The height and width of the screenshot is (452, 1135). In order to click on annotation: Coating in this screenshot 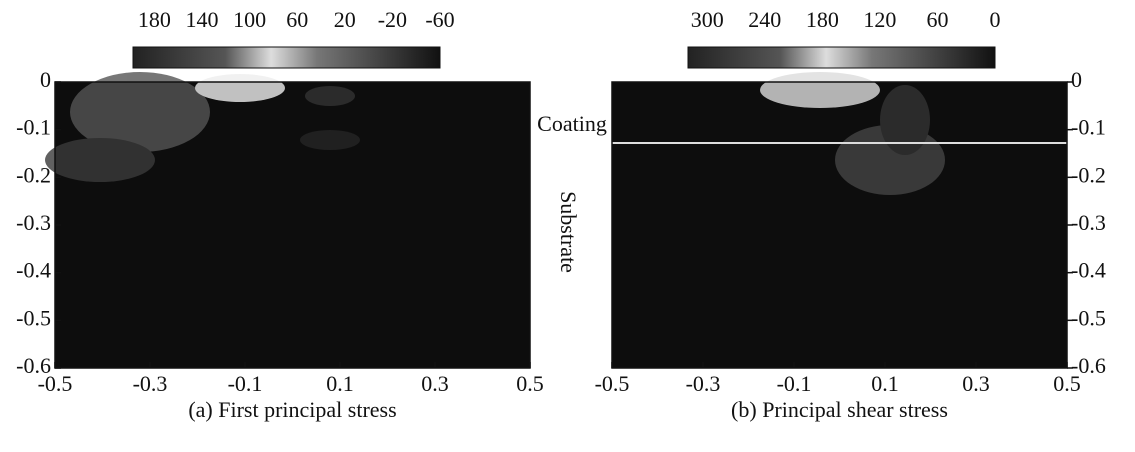, I will do `click(572, 123)`.